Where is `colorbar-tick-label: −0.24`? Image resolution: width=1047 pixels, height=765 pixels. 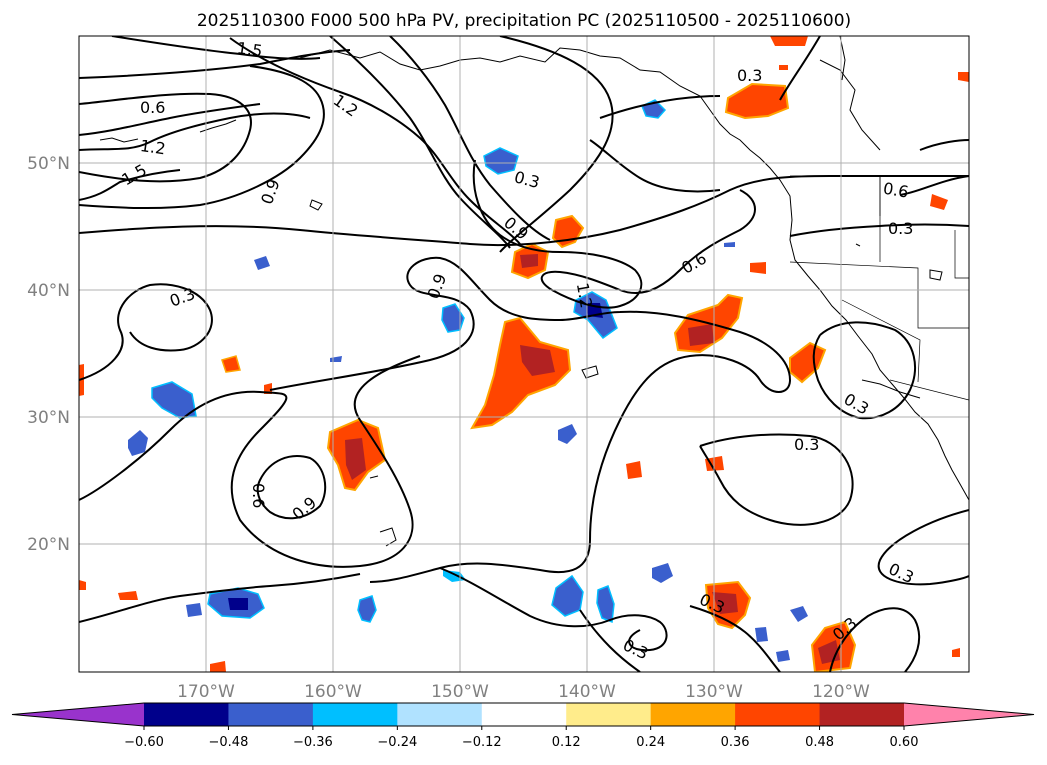 colorbar-tick-label: −0.24 is located at coordinates (397, 742).